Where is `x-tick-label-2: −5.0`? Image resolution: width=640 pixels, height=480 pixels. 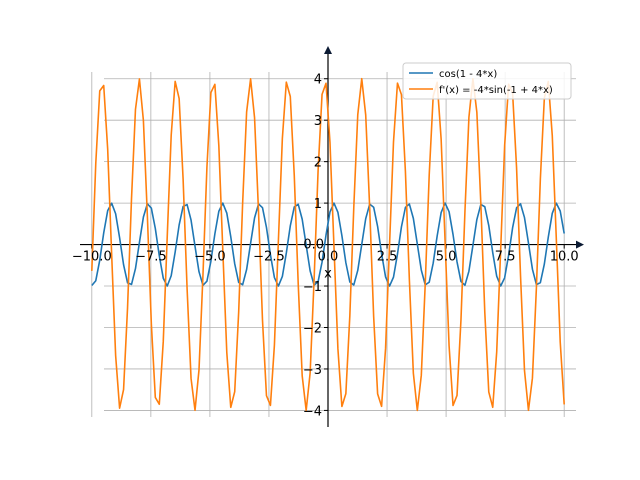
x-tick-label-2: −5.0 is located at coordinates (210, 257).